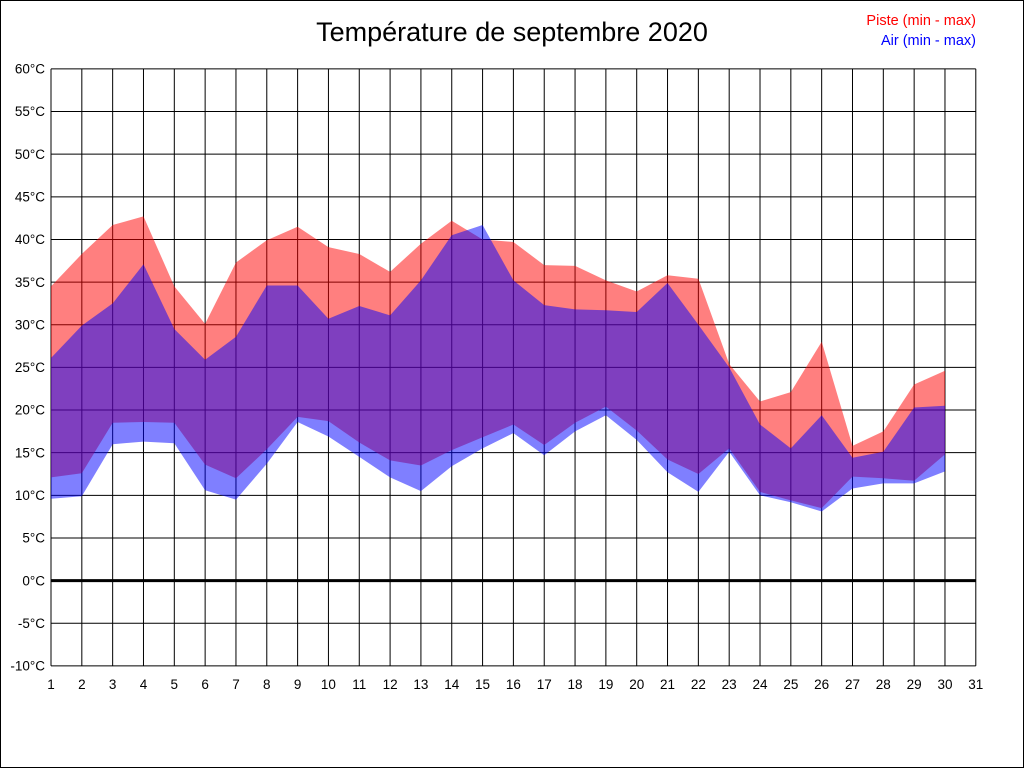 The height and width of the screenshot is (768, 1024). What do you see at coordinates (928, 41) in the screenshot?
I see `legend-entry-air: Air (min - max)` at bounding box center [928, 41].